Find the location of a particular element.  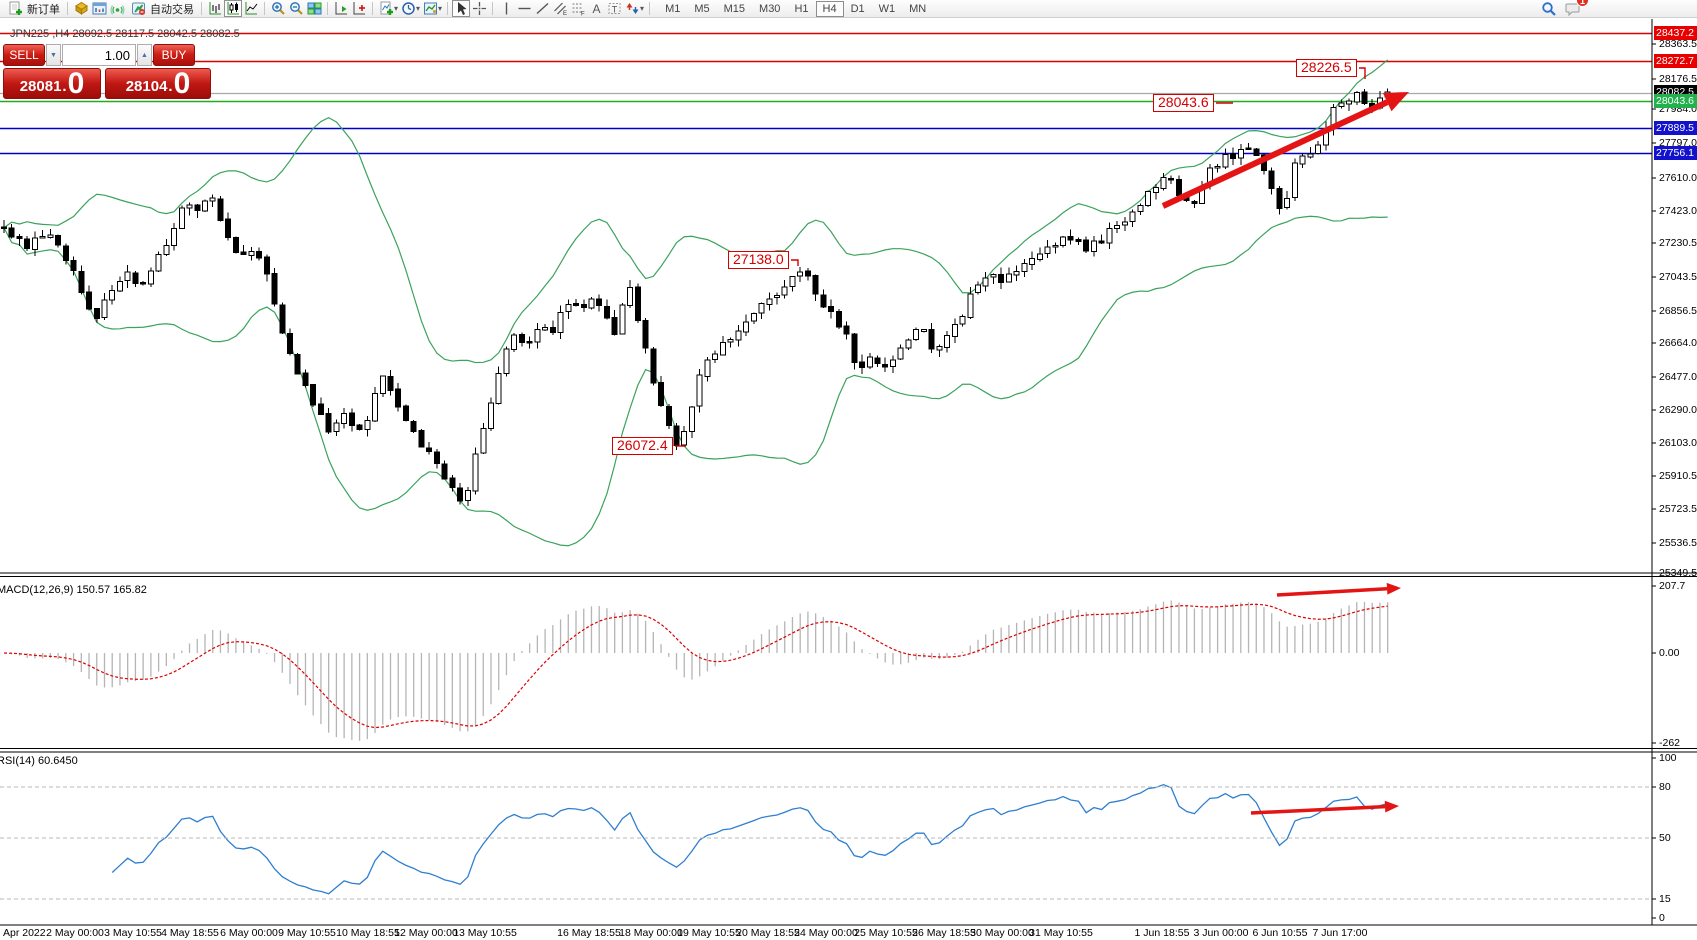

price-axis-tick-label: 25536.5 is located at coordinates (1678, 543).